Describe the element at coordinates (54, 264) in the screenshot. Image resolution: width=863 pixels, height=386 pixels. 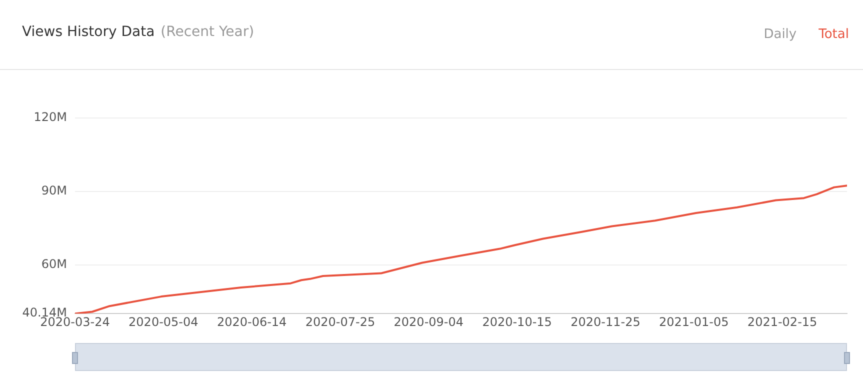
I see `y-tick-label: 60M` at that location.